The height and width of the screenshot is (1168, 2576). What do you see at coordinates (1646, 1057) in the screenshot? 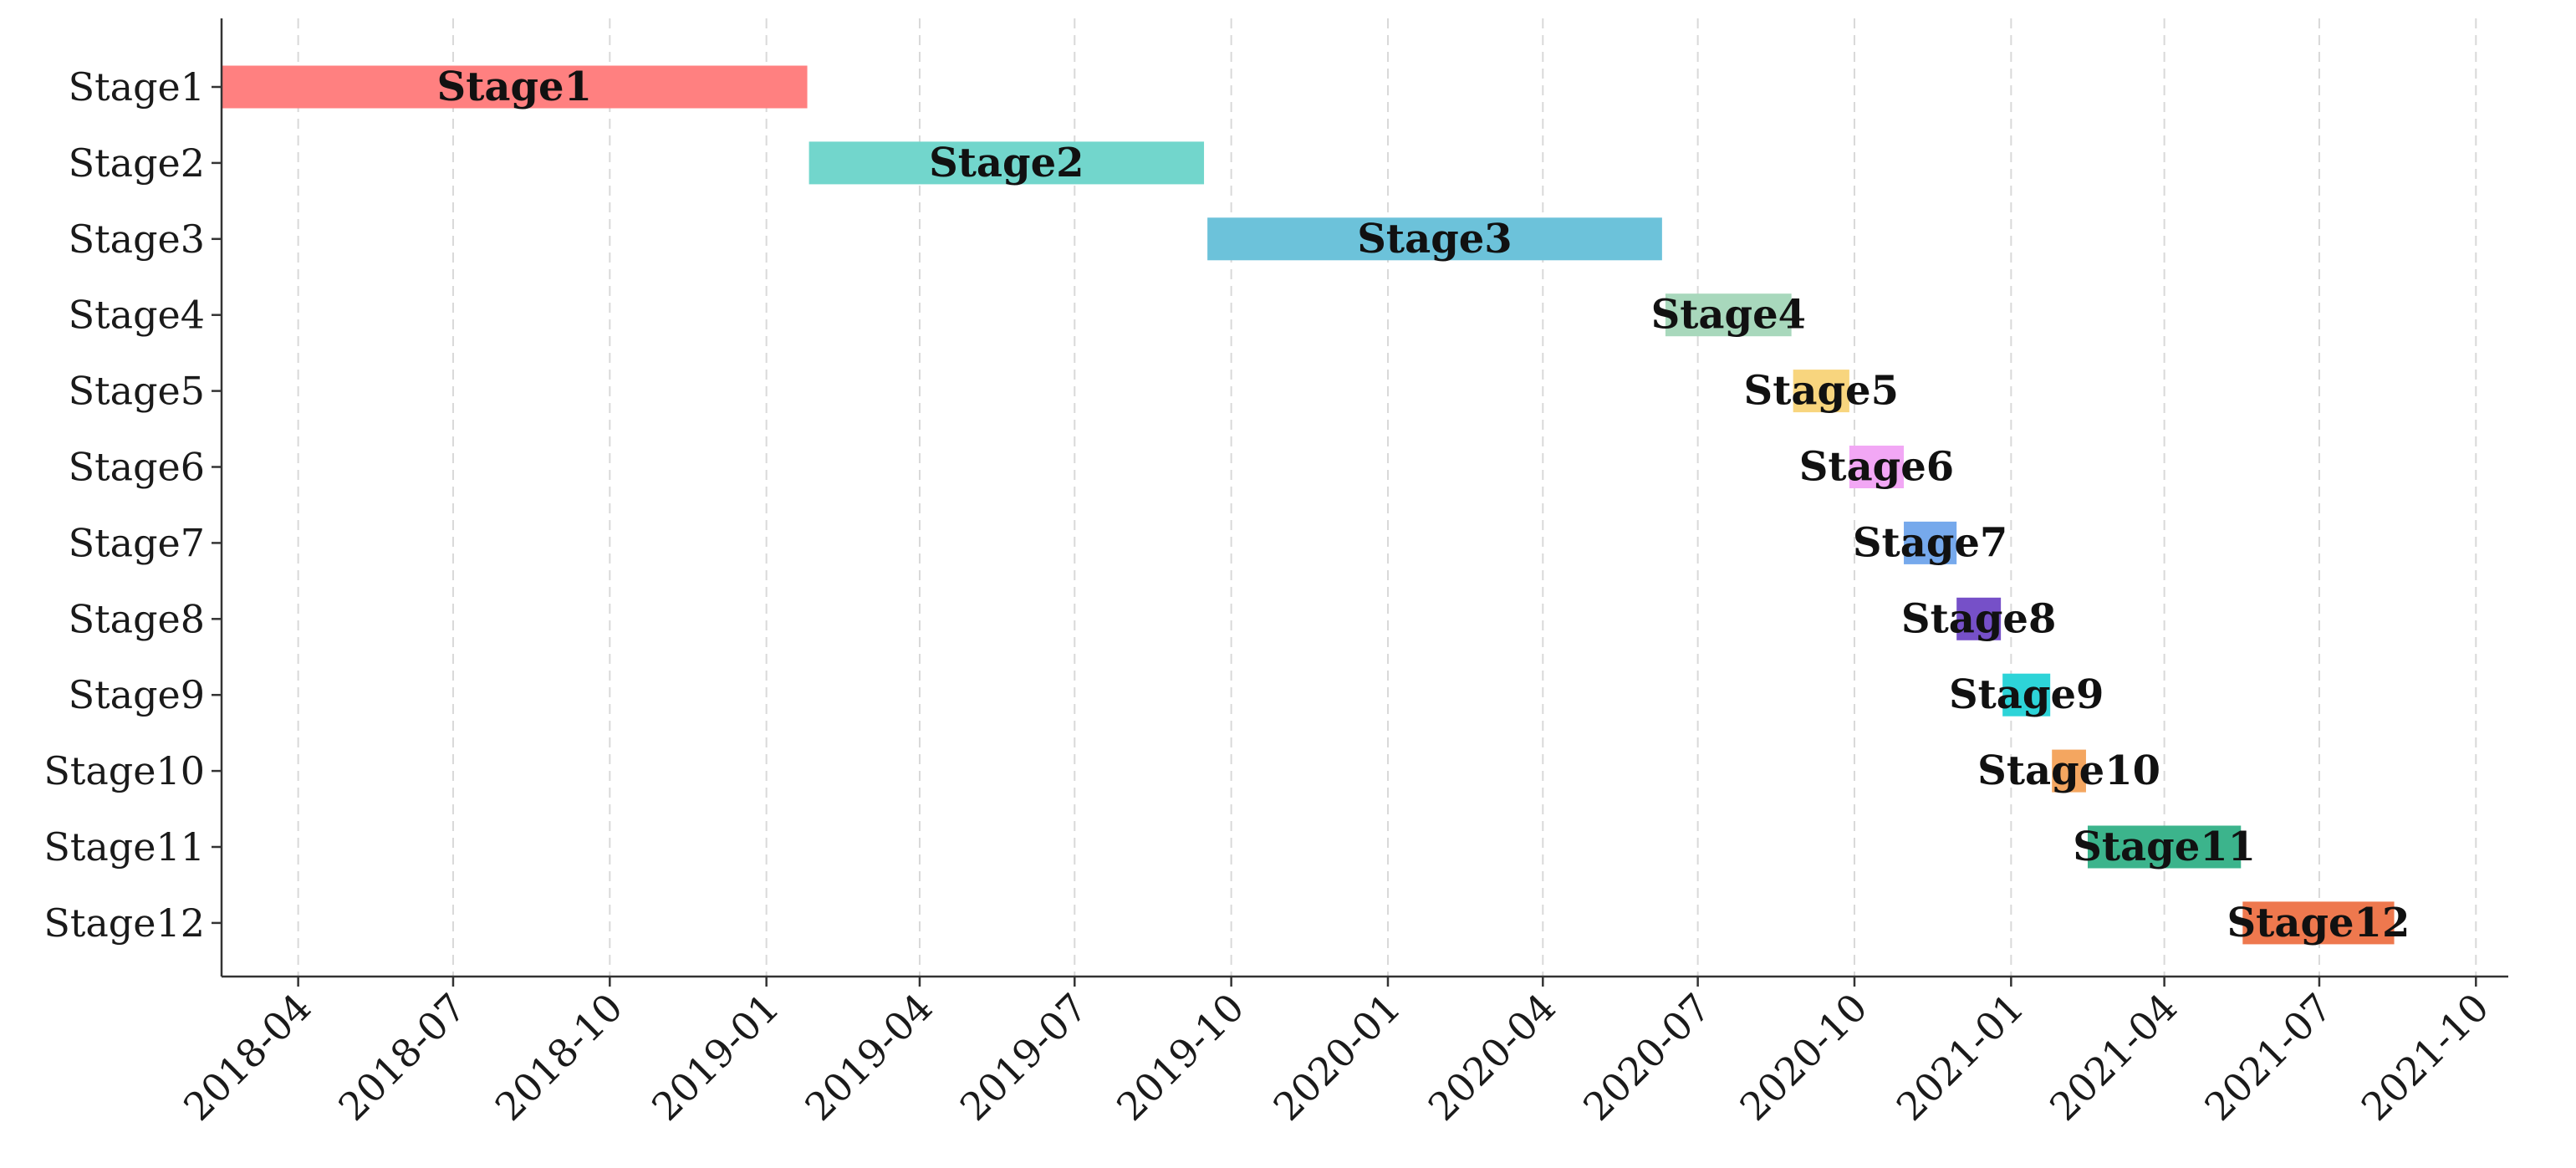
I see `x-tick-label: 2020-07` at bounding box center [1646, 1057].